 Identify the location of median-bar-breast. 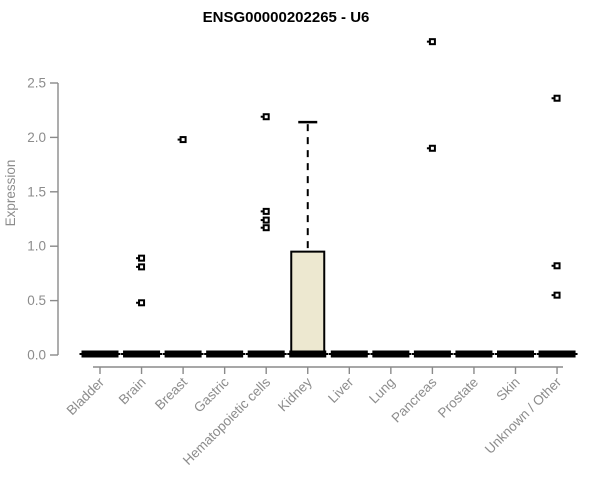
(183, 354).